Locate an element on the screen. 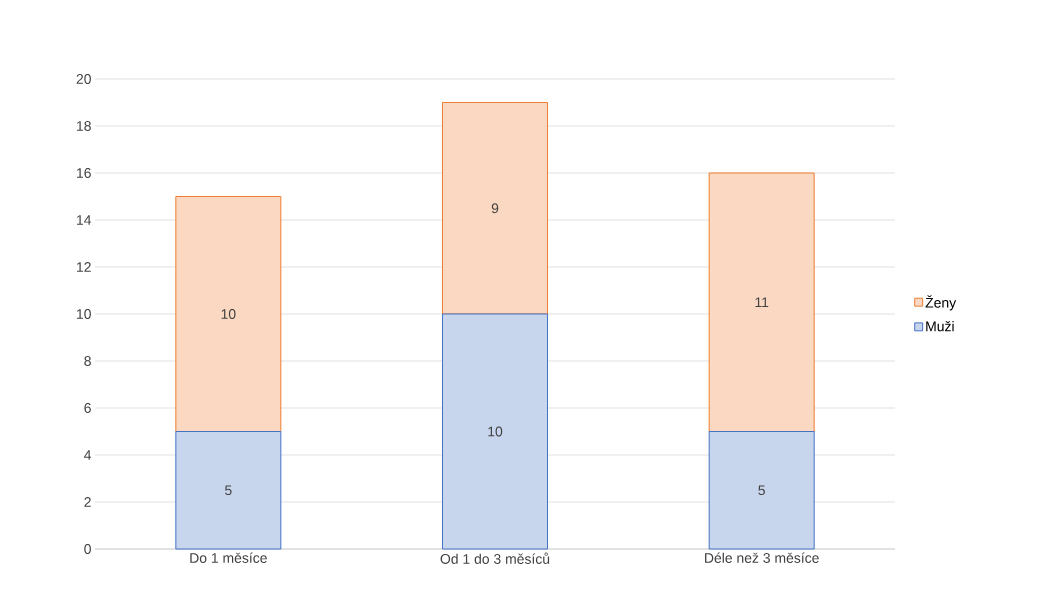  y-tick-label: 16 is located at coordinates (84, 173).